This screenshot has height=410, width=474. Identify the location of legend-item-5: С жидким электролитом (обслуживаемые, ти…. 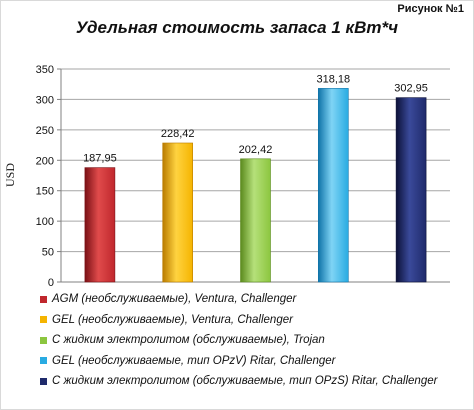
(255, 381).